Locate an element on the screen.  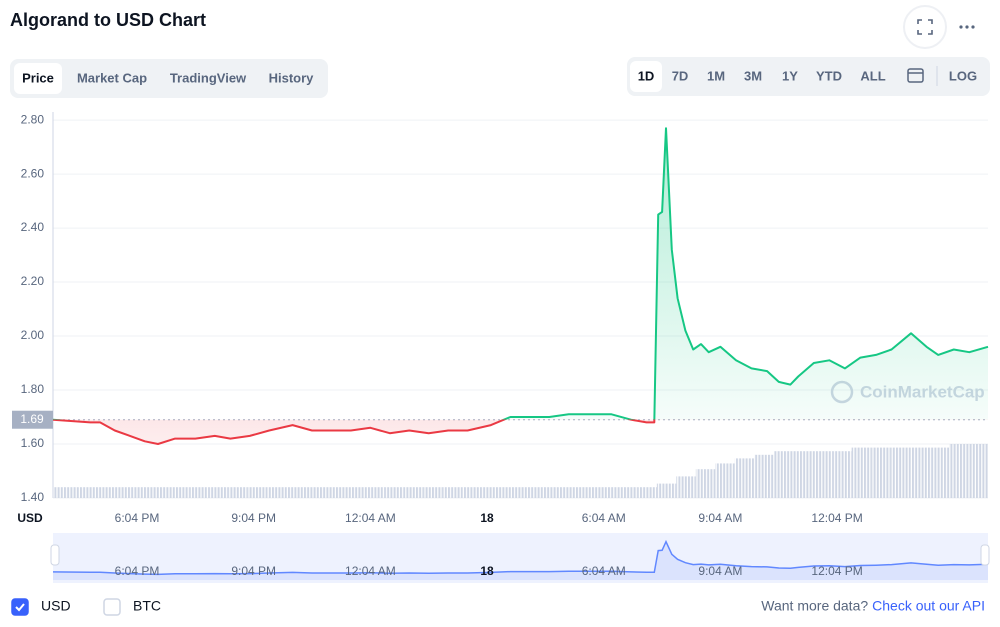
range-button: 7D is located at coordinates (680, 75).